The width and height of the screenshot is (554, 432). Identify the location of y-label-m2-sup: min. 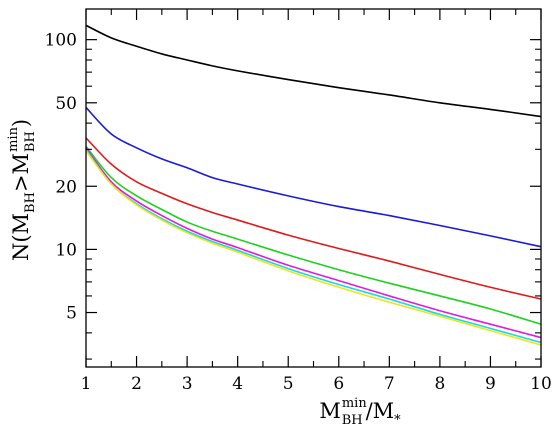
(13, 138).